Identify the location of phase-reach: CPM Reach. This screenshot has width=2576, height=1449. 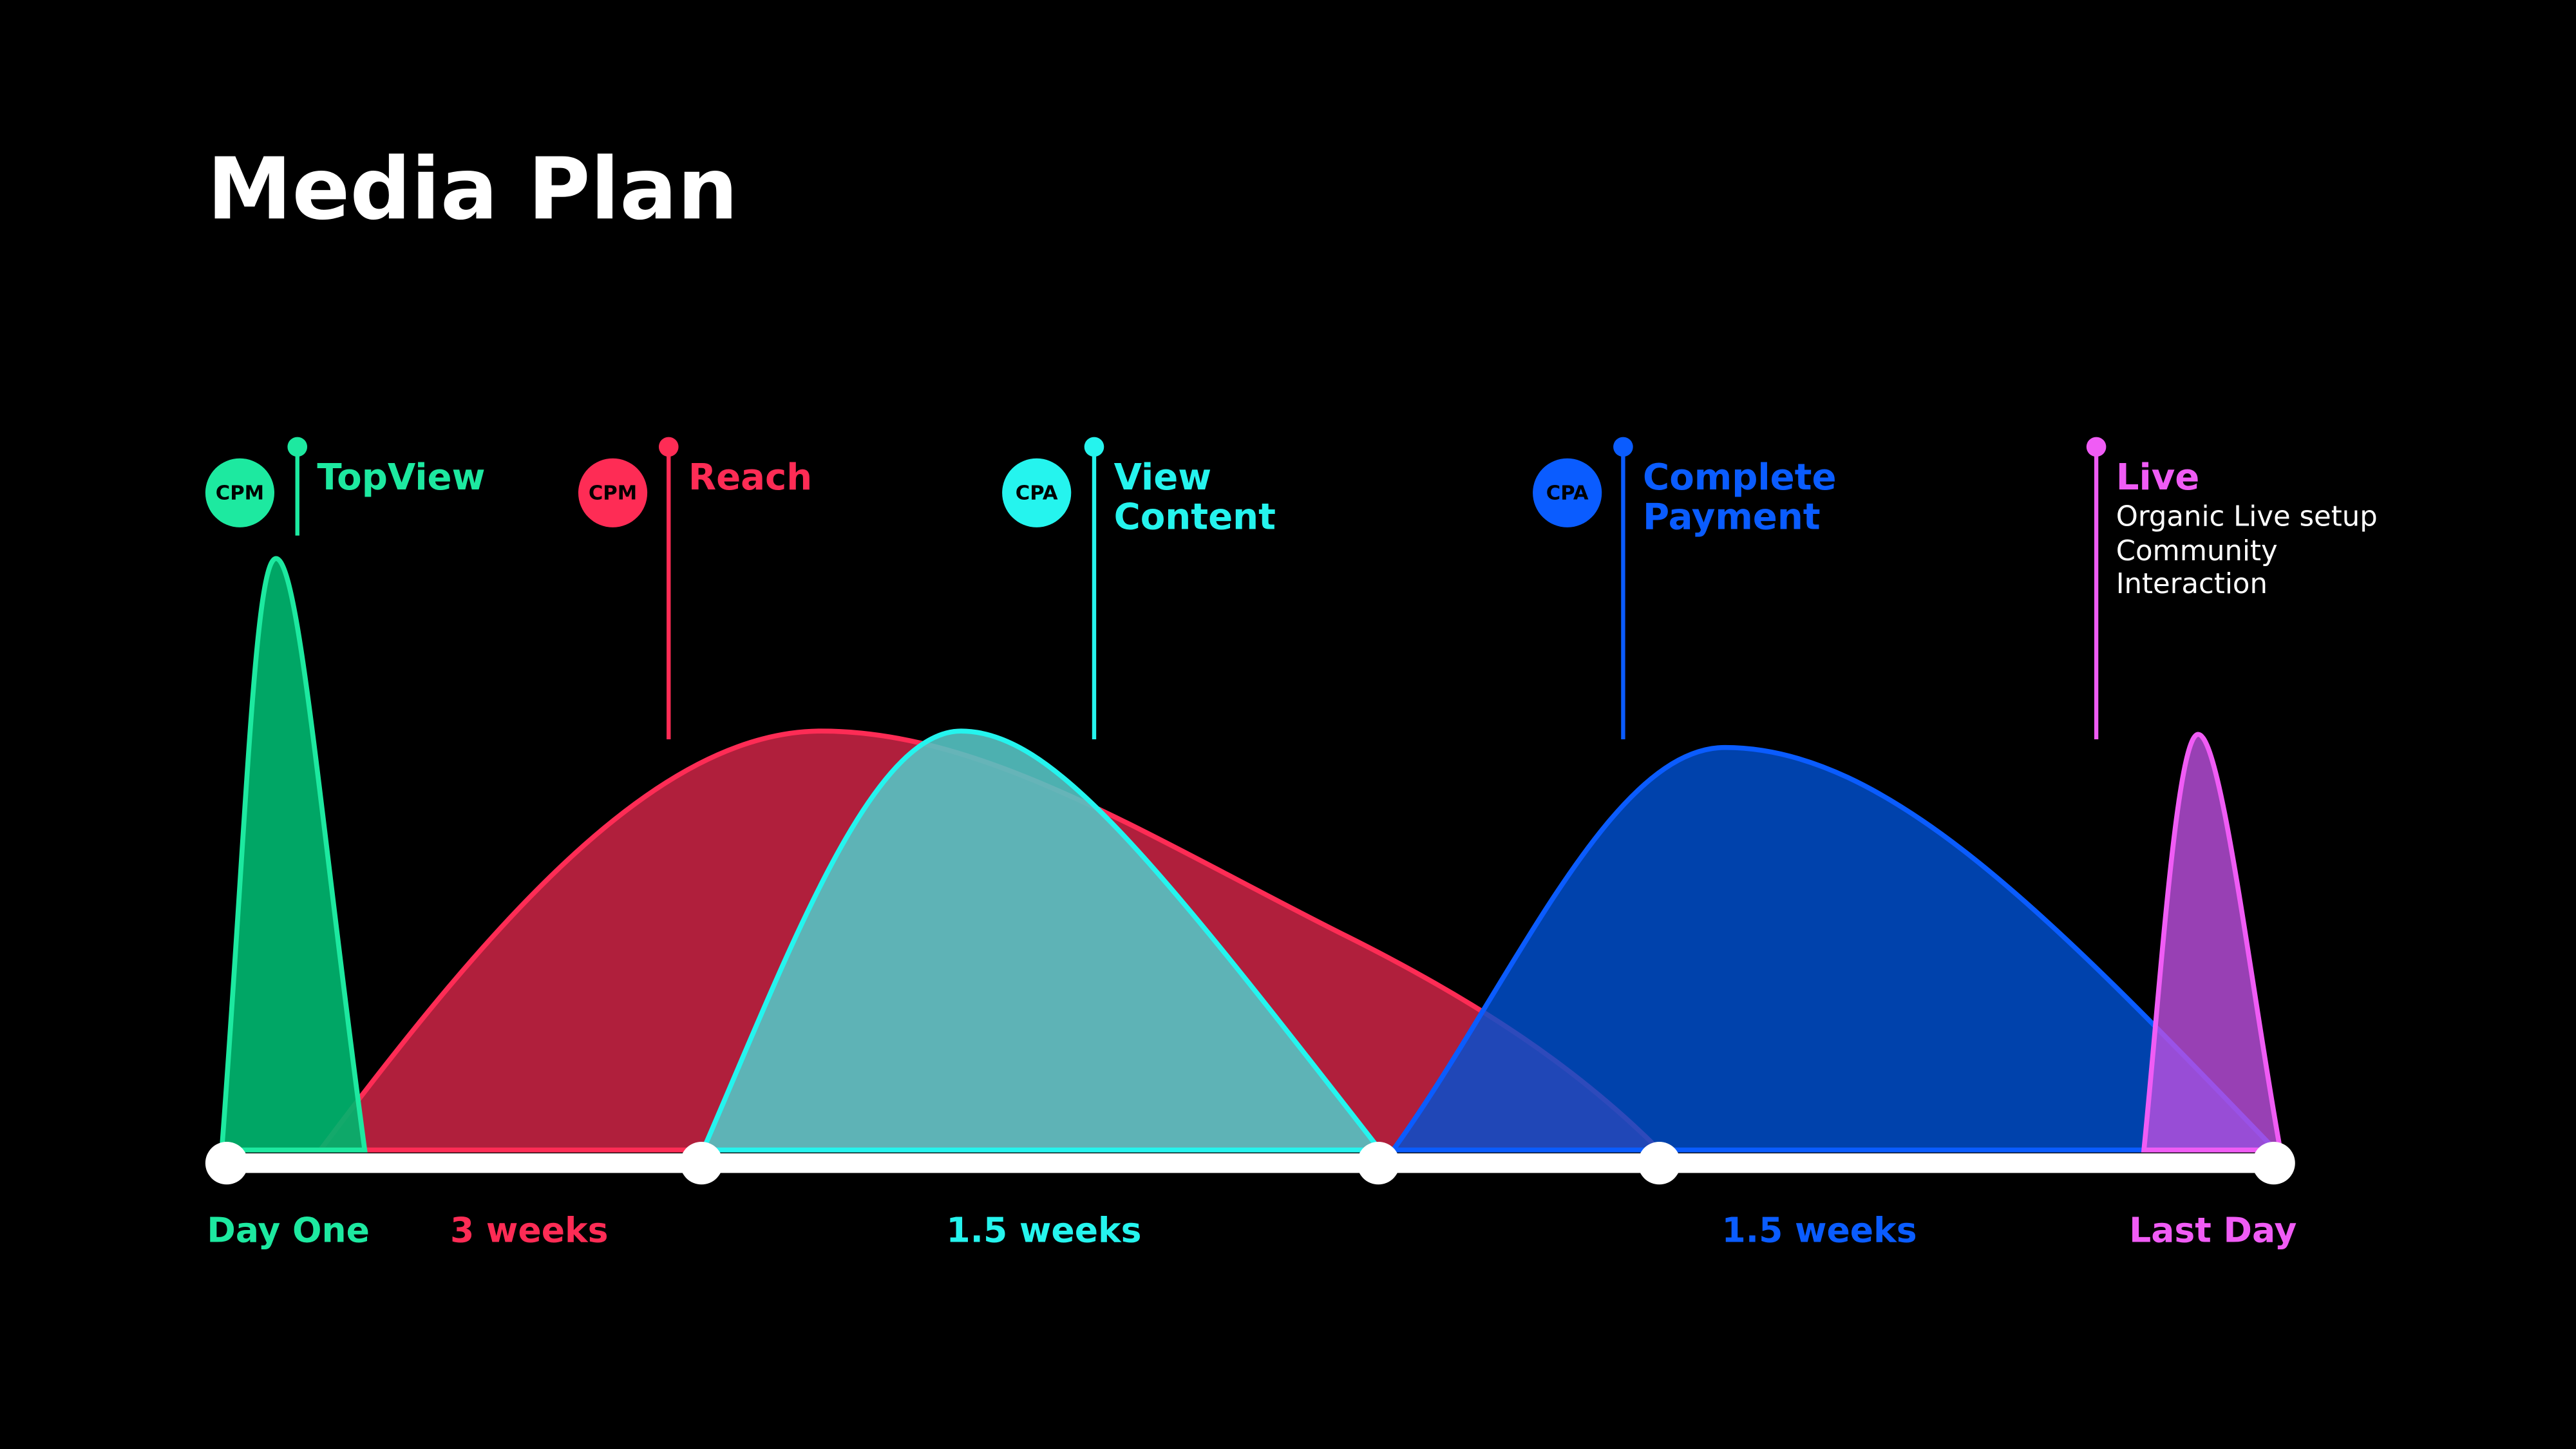
(695, 588).